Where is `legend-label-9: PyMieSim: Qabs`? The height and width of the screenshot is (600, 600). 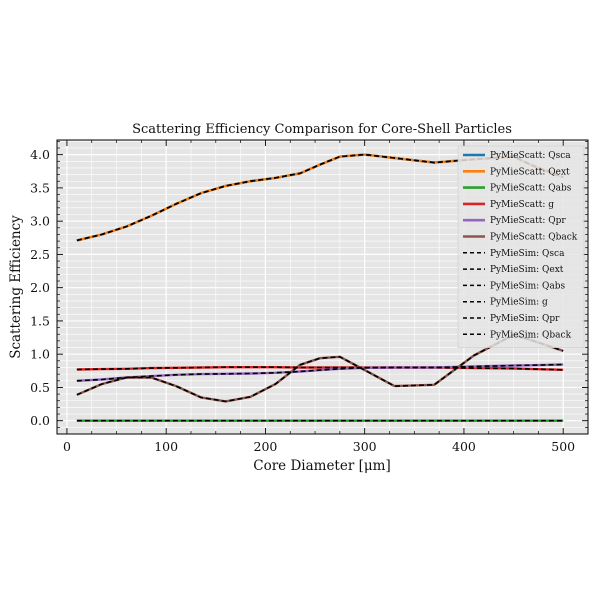 legend-label-9: PyMieSim: Qabs is located at coordinates (528, 286).